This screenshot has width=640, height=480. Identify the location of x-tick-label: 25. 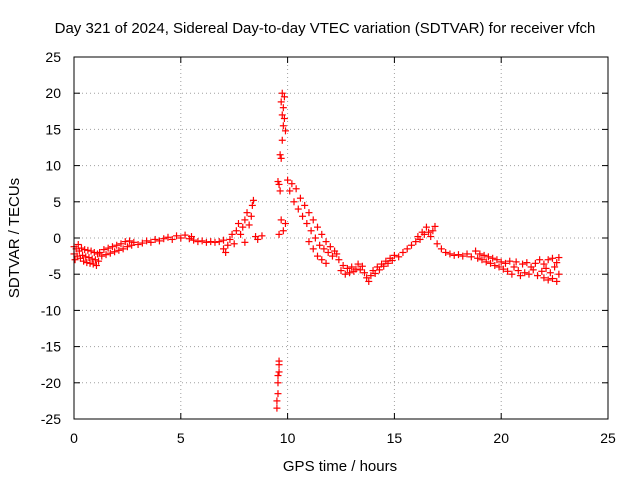
(608, 438).